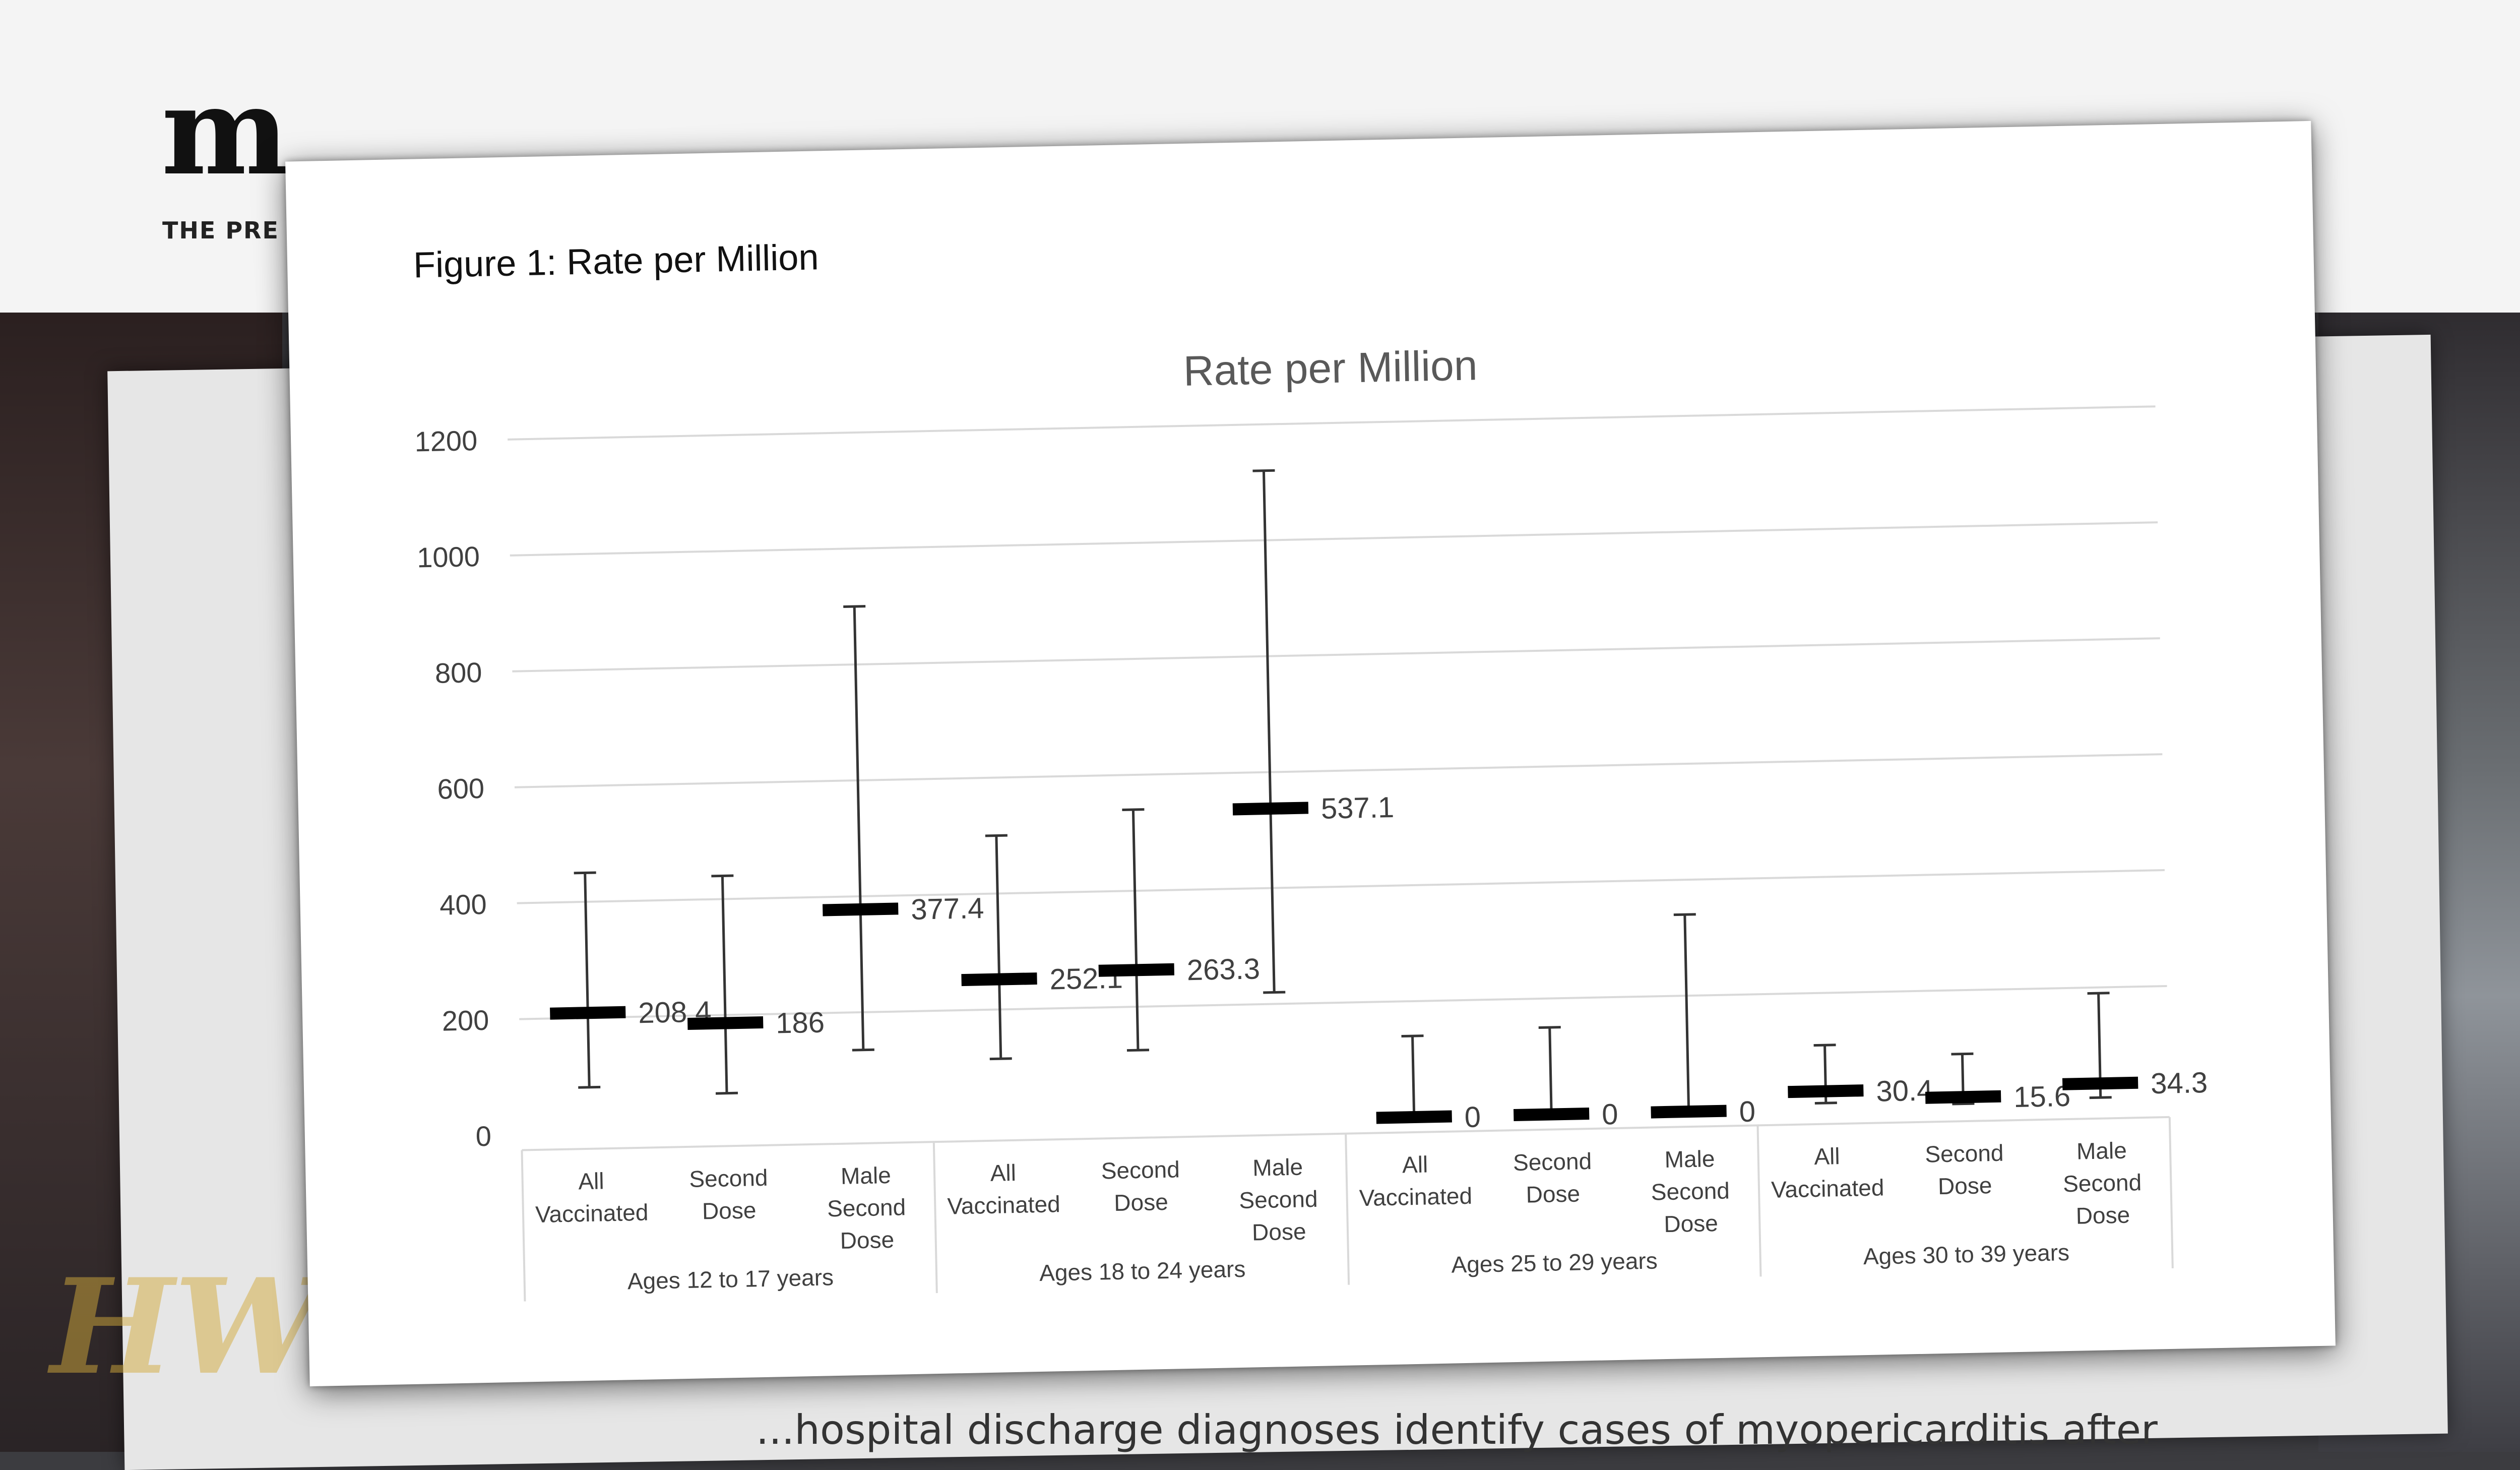  I want to click on data-label: 34.3, so click(2180, 1083).